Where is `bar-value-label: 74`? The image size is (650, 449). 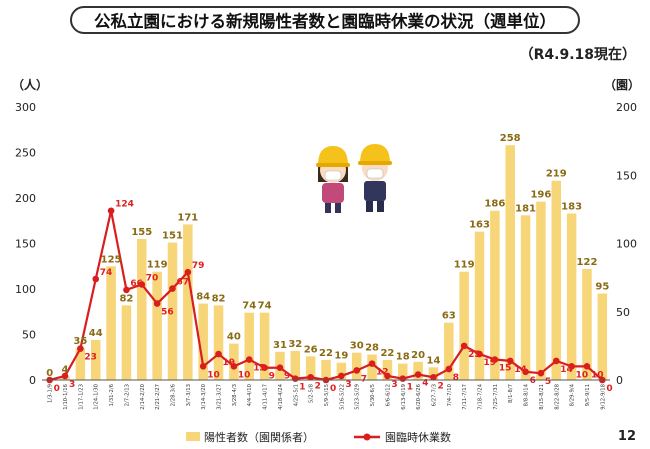 bar-value-label: 74 is located at coordinates (249, 306).